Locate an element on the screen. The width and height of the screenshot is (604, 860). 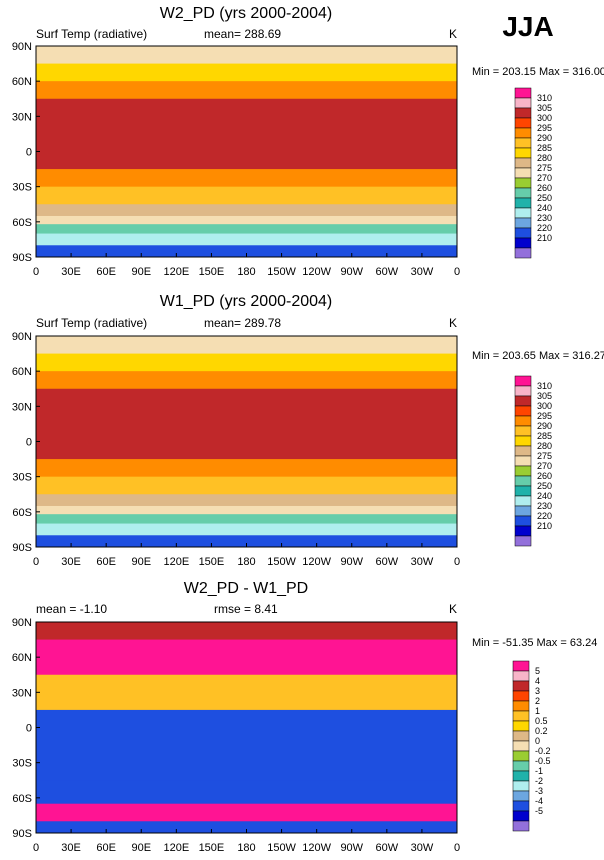
lat-tick-label: 90S is located at coordinates (22, 834).